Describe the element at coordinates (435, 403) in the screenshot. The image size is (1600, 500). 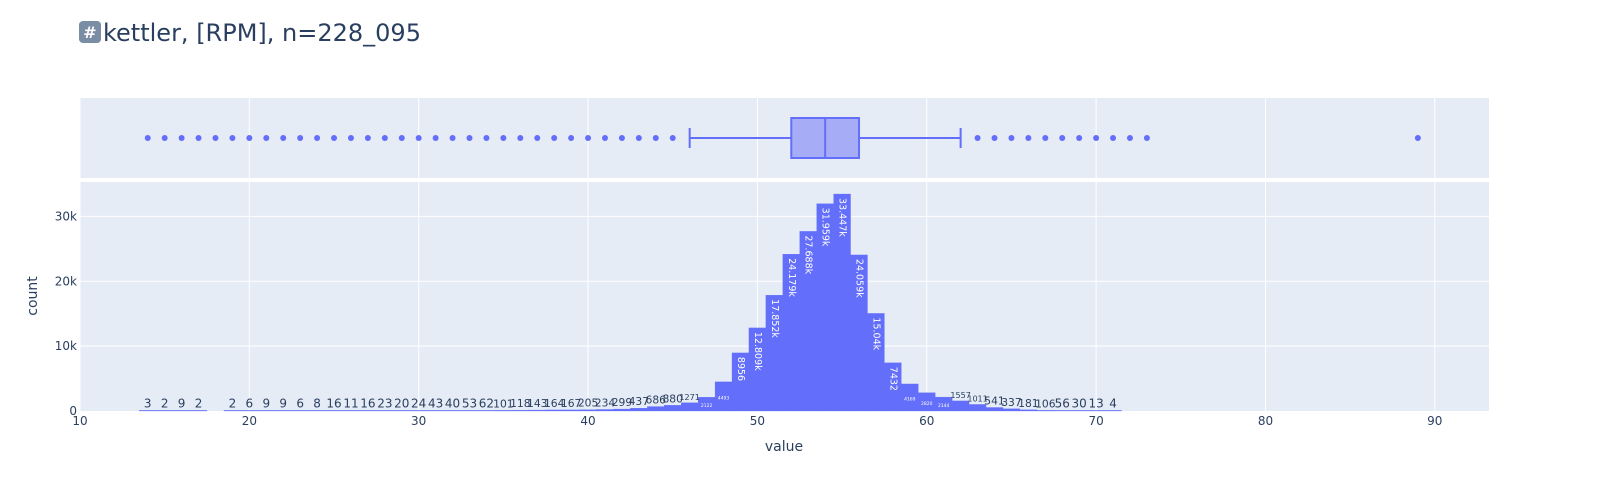
I see `histogram-bar-label: 43` at that location.